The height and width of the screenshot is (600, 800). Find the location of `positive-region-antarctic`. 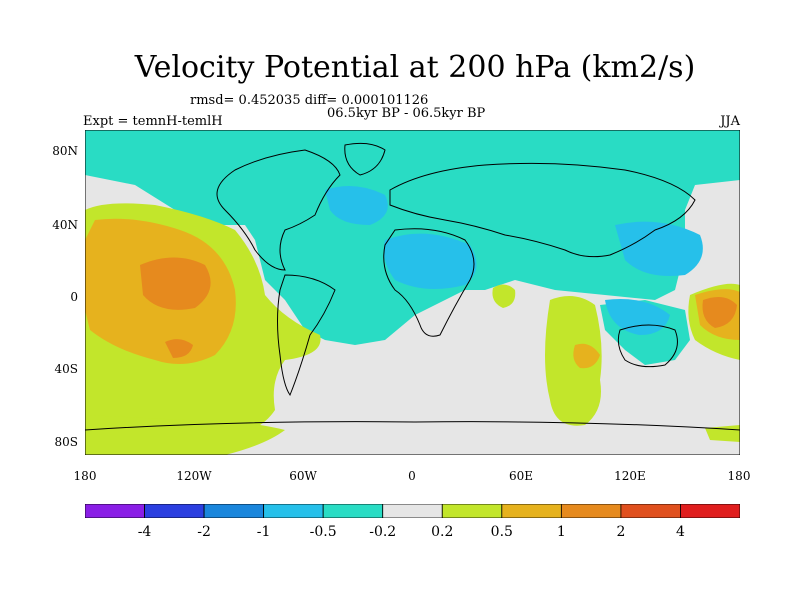

positive-region-antarctic is located at coordinates (185, 435).